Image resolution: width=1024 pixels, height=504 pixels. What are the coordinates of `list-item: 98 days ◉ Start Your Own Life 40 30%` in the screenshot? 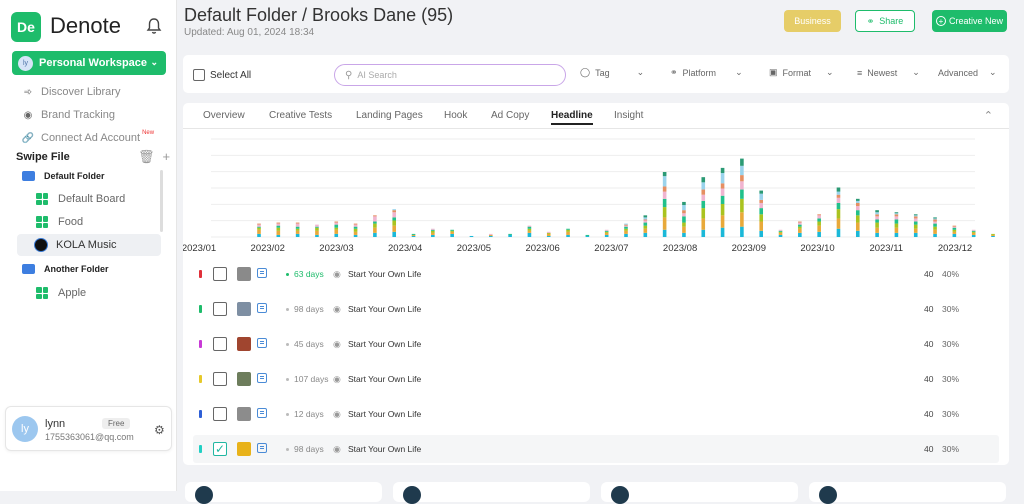 It's located at (596, 309).